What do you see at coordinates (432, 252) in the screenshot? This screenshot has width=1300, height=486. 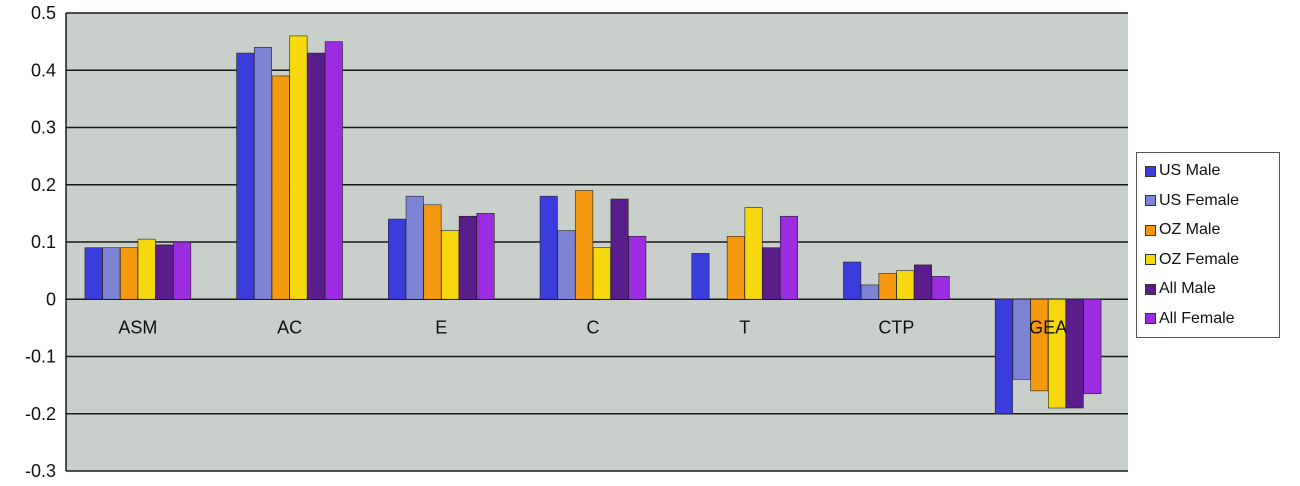 I see `bar-e-oz-male` at bounding box center [432, 252].